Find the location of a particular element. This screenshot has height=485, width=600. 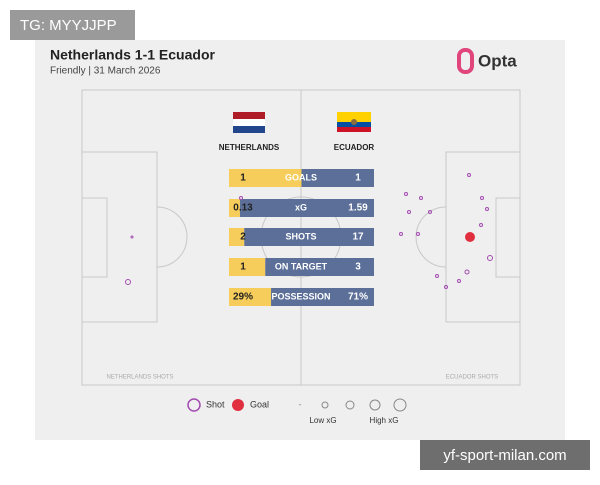

logo: Opta is located at coordinates (487, 61).